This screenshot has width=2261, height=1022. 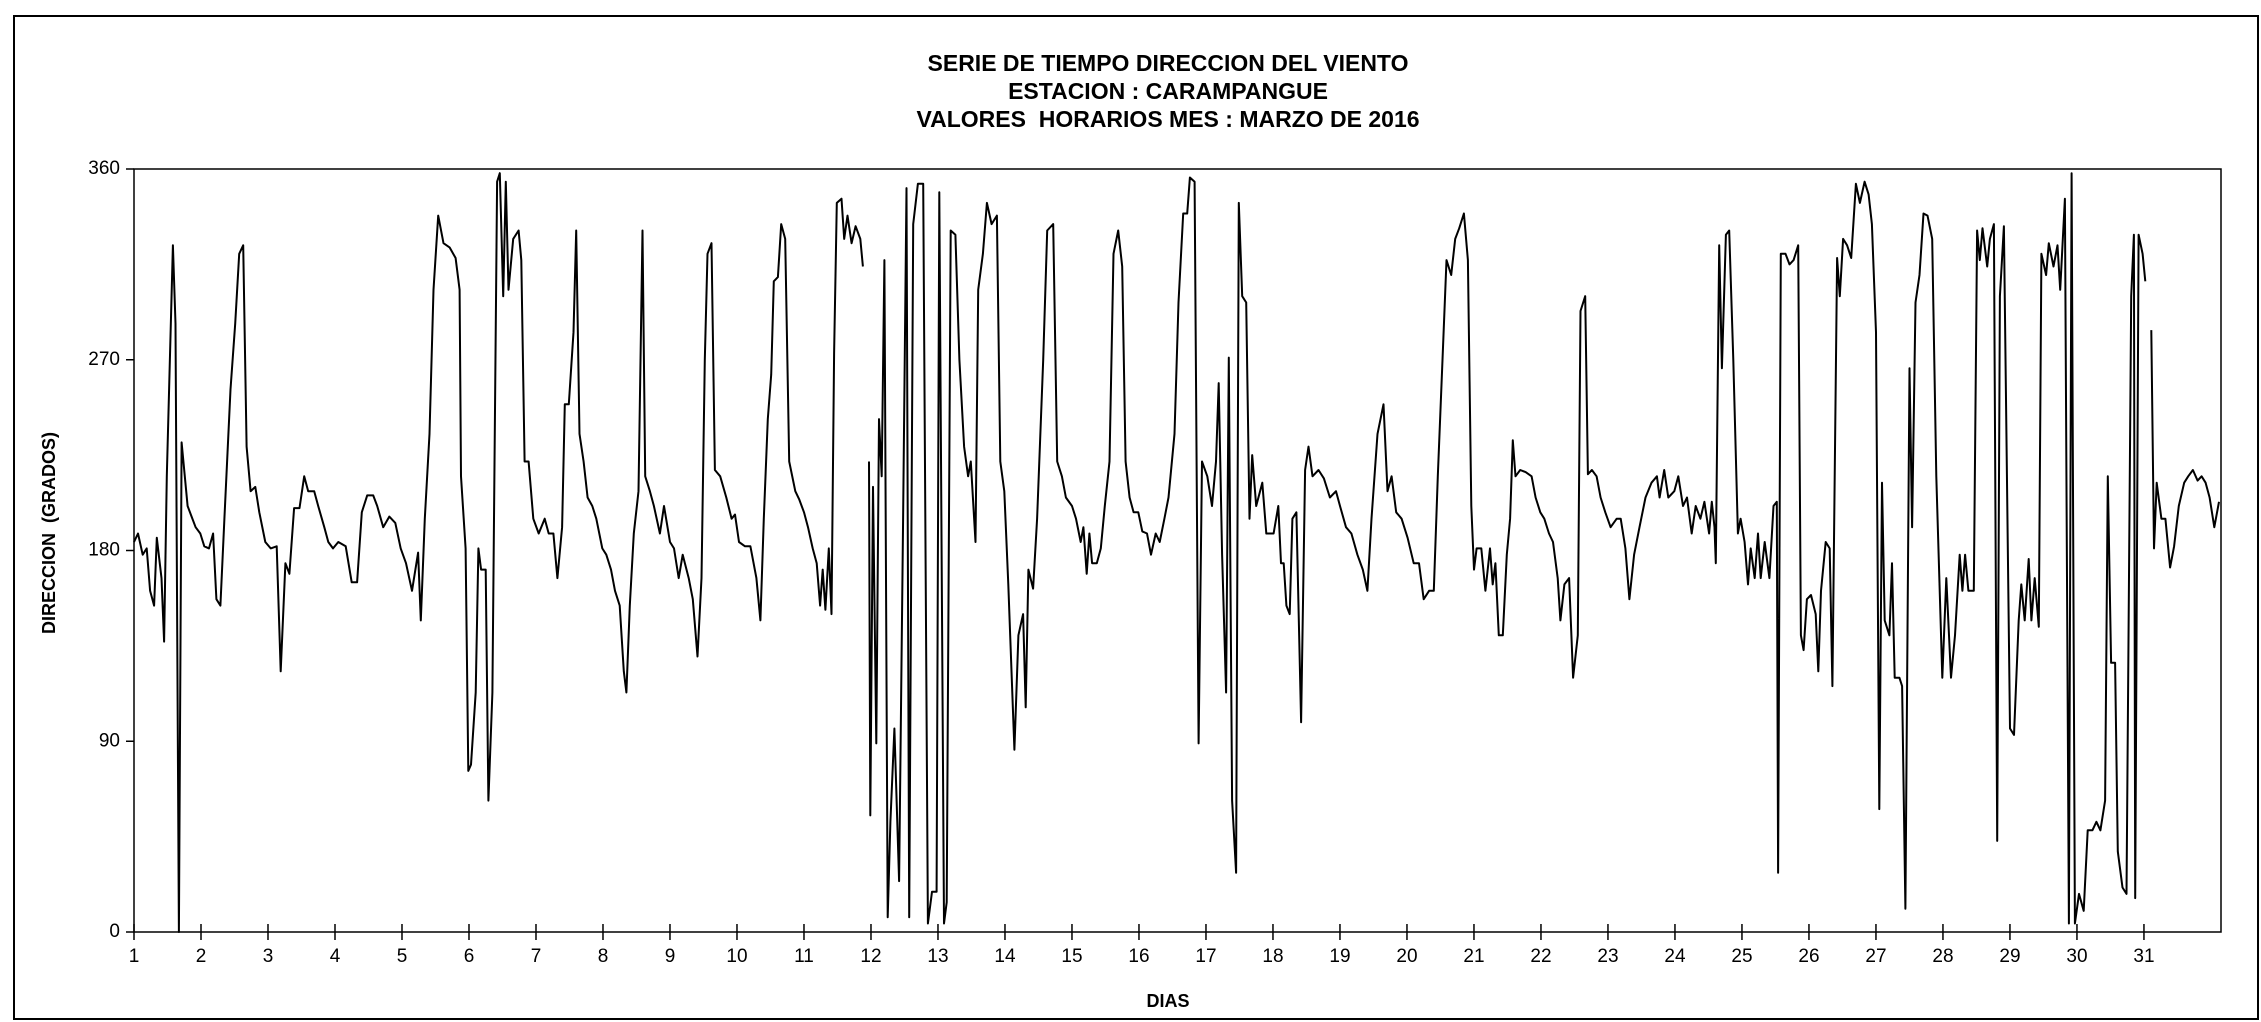 What do you see at coordinates (1168, 63) in the screenshot?
I see `chart-title: SERIE DE TIEMPO DIRECCION DEL VIENTO` at bounding box center [1168, 63].